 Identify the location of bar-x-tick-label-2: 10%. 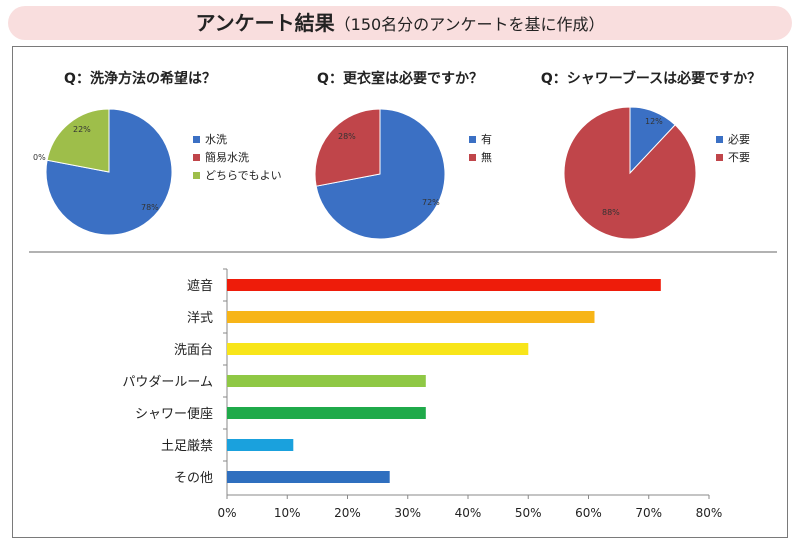
(287, 513).